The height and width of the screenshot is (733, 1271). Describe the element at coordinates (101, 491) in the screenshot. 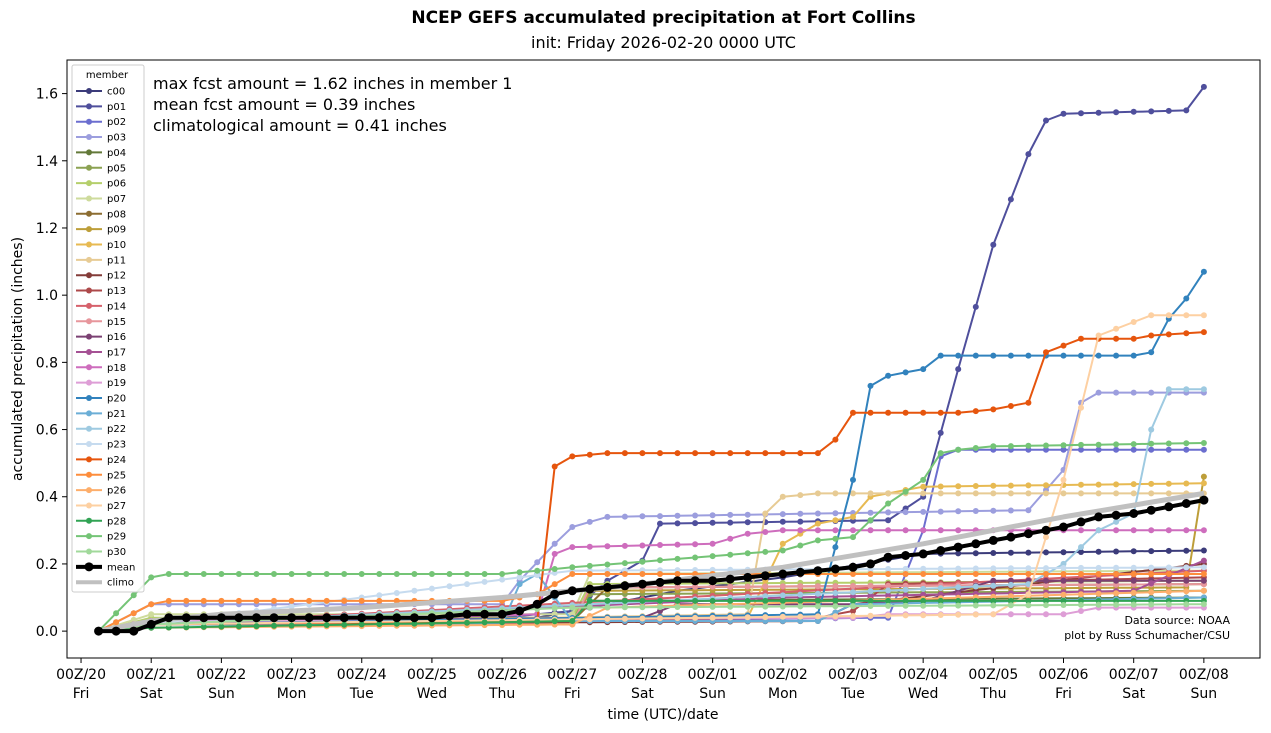

I see `legend-item: p26` at that location.